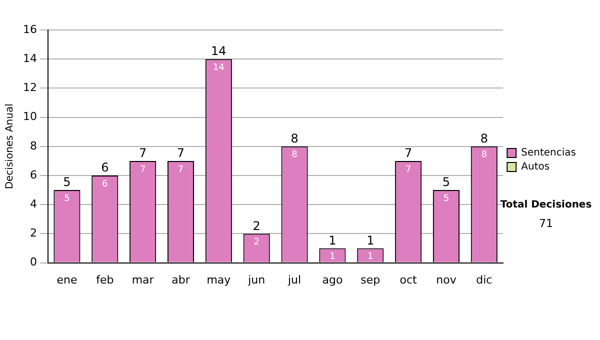 This screenshot has height=340, width=600. What do you see at coordinates (105, 184) in the screenshot?
I see `data-label: 6` at bounding box center [105, 184].